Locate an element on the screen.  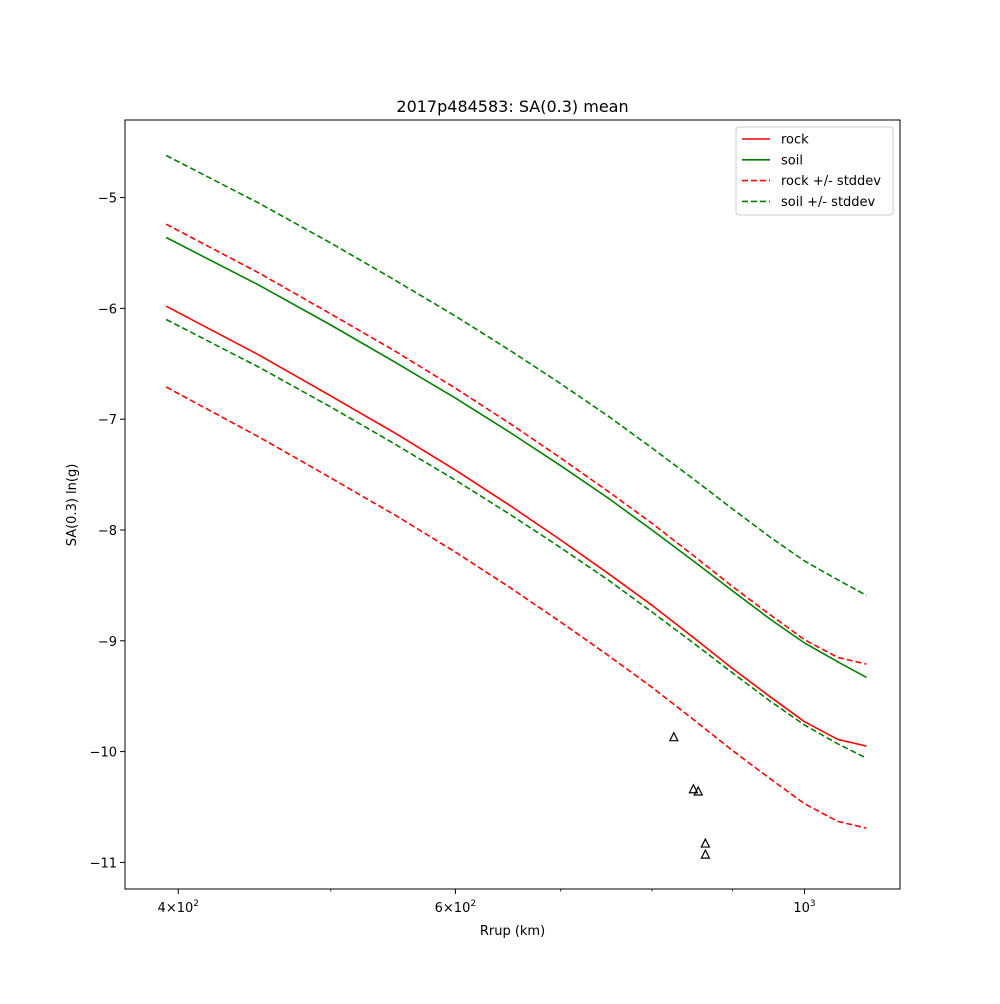
x-tick-label: 4×102 is located at coordinates (178, 907).